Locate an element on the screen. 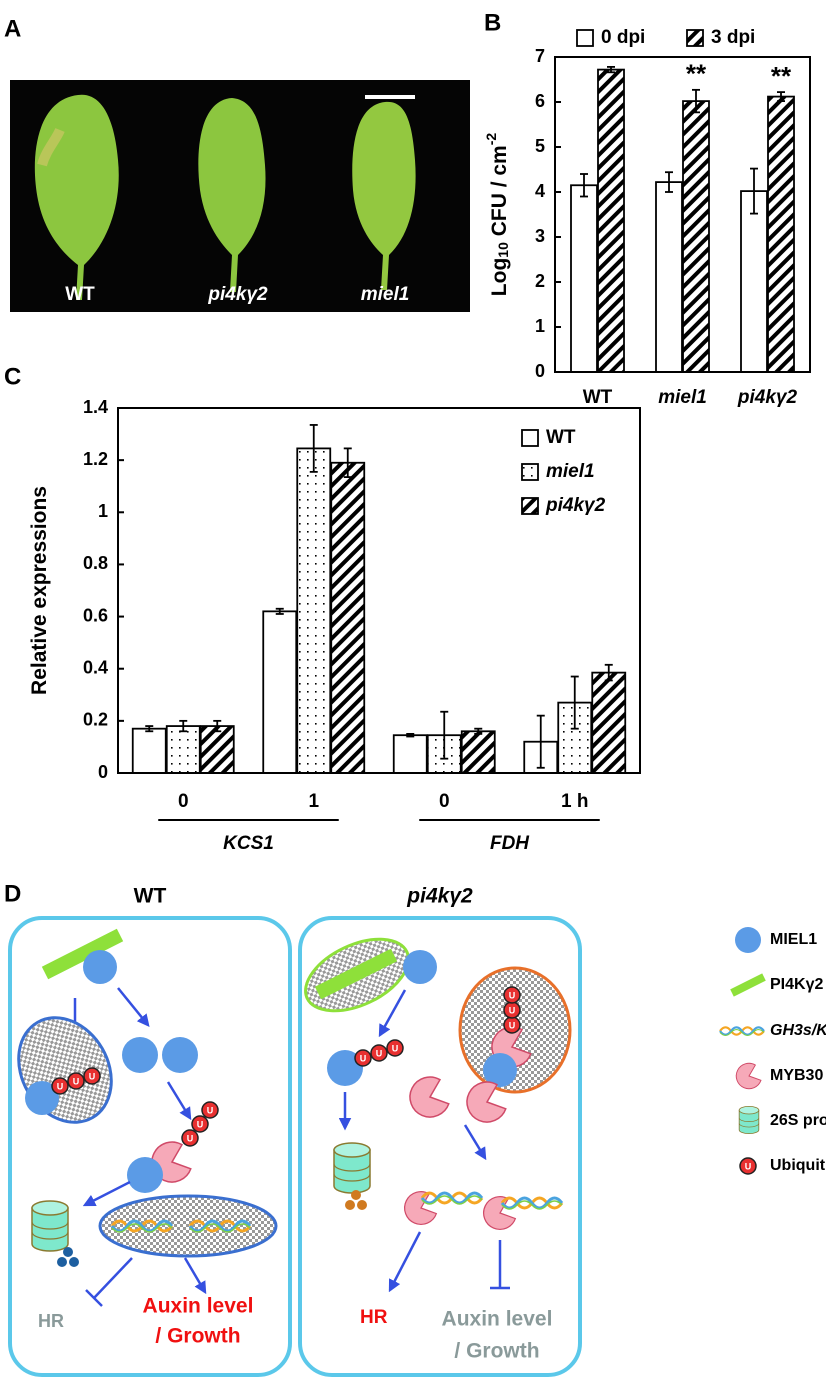 This screenshot has width=826, height=1383. x-tick-label: 0 is located at coordinates (444, 801).